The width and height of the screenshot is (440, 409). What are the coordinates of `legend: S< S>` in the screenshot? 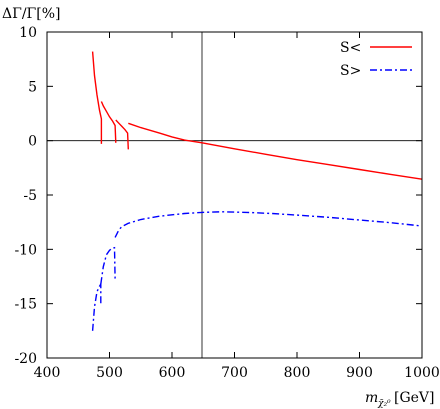 It's located at (376, 59).